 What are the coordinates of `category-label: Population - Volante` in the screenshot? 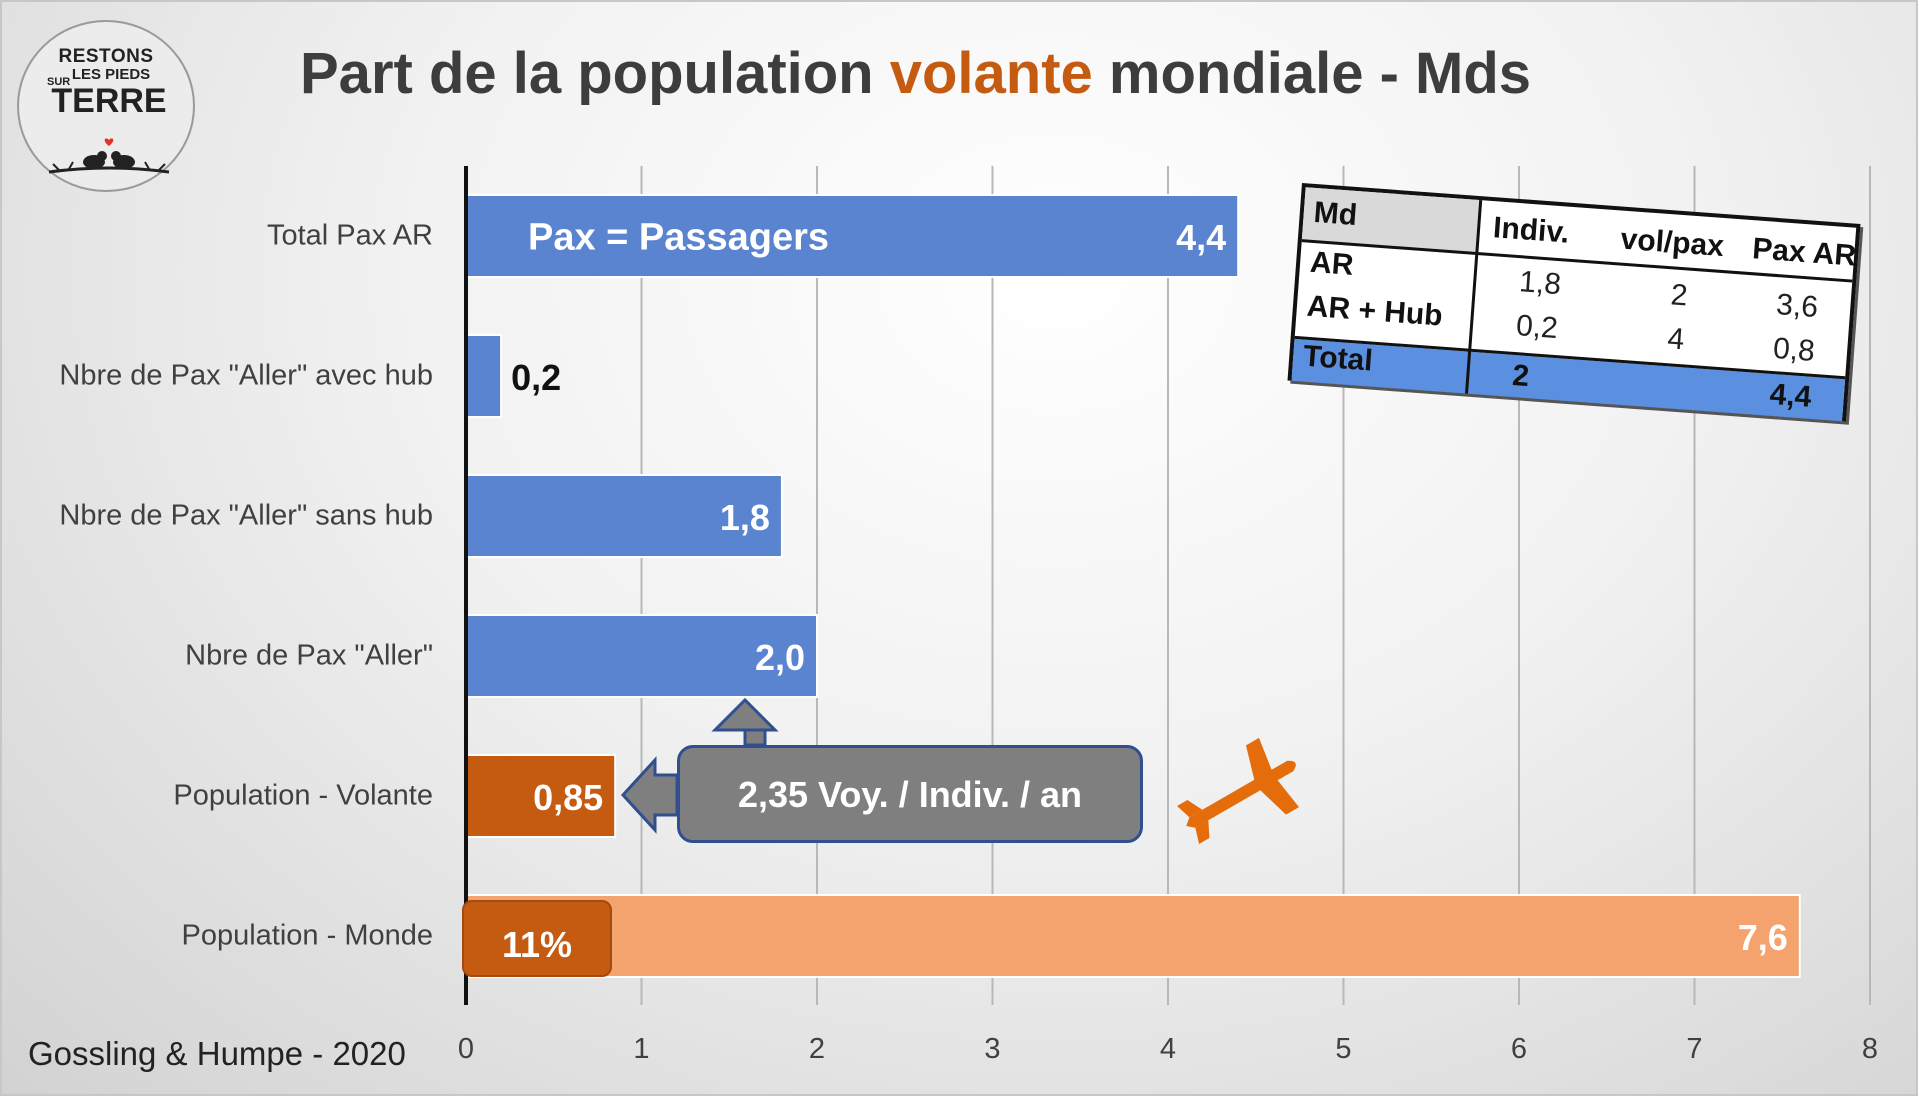 It's located at (303, 795).